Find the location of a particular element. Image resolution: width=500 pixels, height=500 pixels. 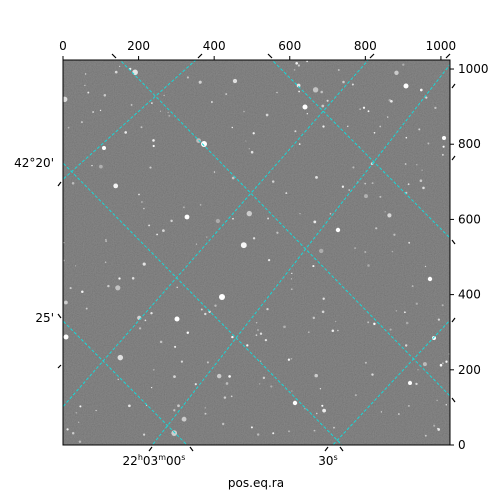

right-tick-label-3: 600 is located at coordinates (469, 219).